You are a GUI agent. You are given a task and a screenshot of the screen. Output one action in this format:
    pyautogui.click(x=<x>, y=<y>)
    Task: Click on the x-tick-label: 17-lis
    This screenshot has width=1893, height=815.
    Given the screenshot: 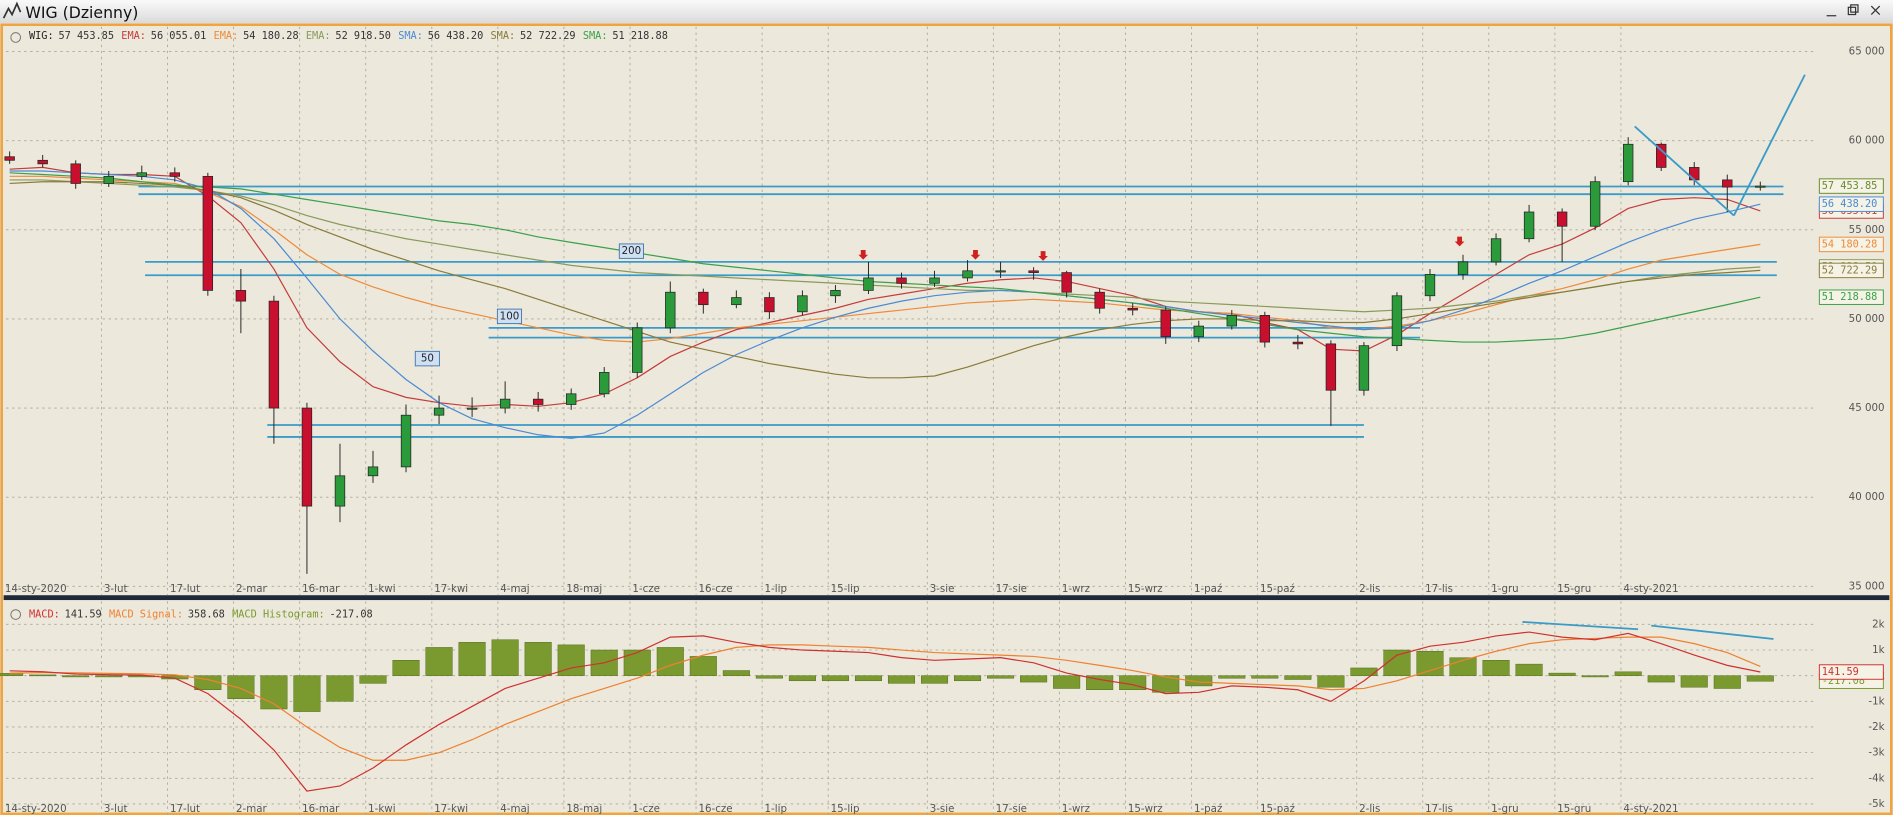 What is the action you would take?
    pyautogui.click(x=1439, y=589)
    